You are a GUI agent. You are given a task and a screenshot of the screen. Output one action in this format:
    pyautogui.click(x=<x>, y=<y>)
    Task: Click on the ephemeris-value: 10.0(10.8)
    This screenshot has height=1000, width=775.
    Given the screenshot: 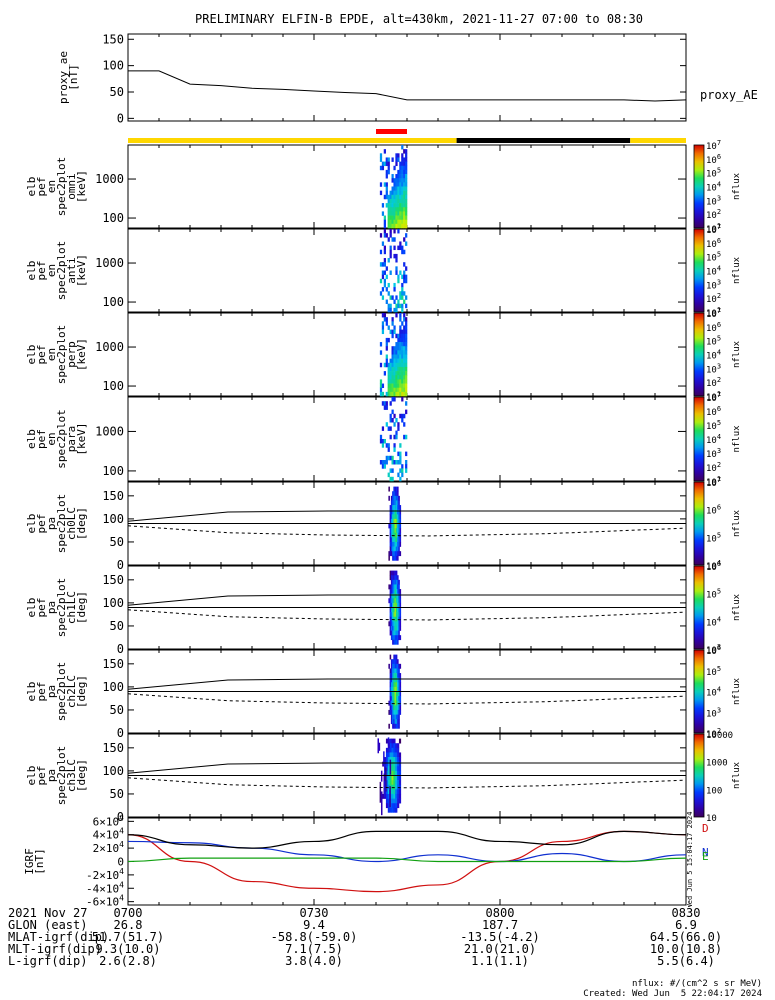 What is the action you would take?
    pyautogui.click(x=686, y=949)
    